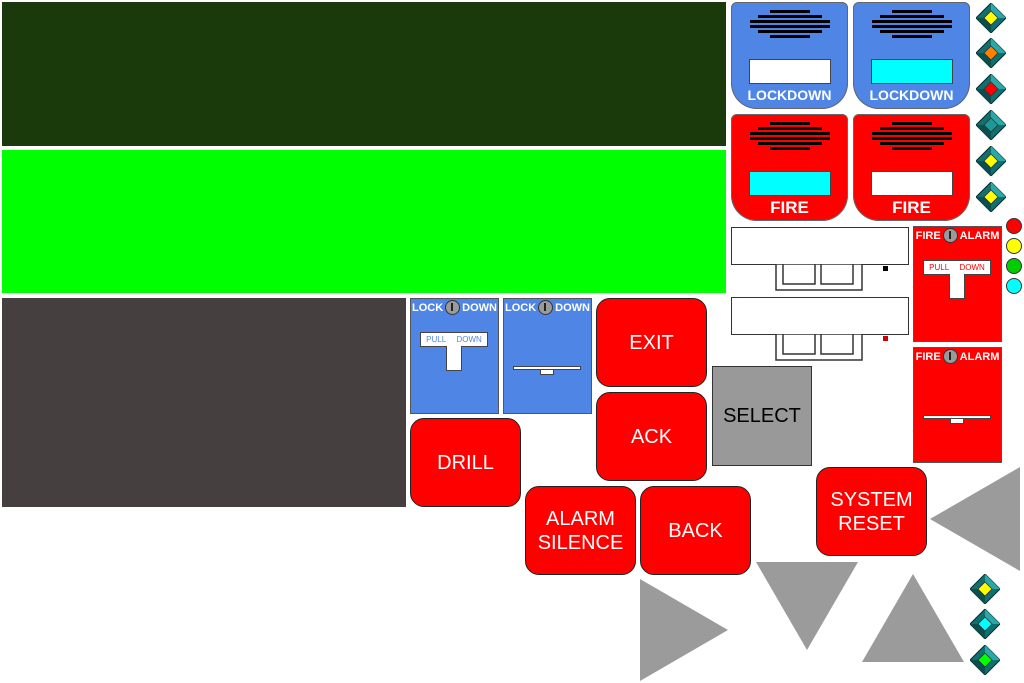 This screenshot has height=683, width=1024. I want to click on system-reset-line2: RESET, so click(871, 523).